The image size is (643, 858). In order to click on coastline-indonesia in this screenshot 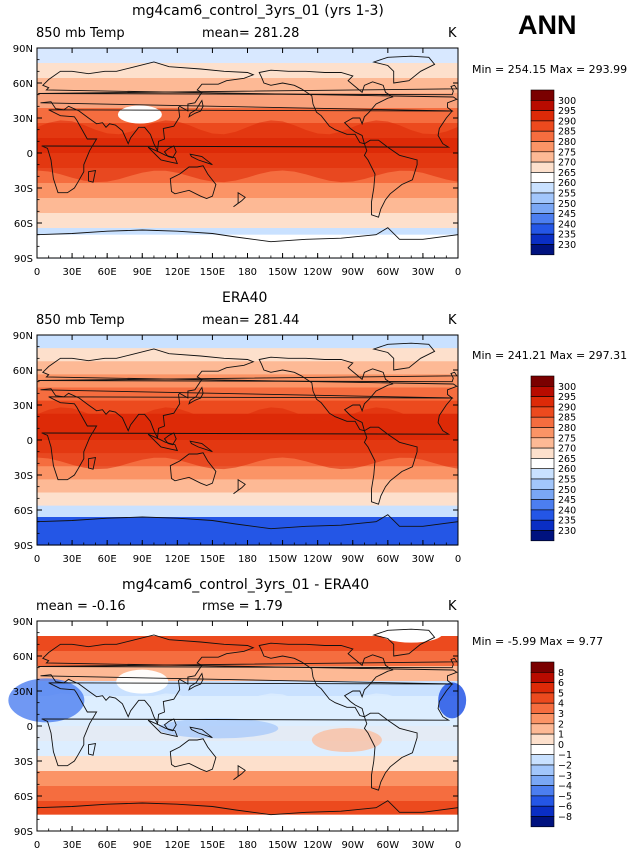, I will do `click(163, 442)`.